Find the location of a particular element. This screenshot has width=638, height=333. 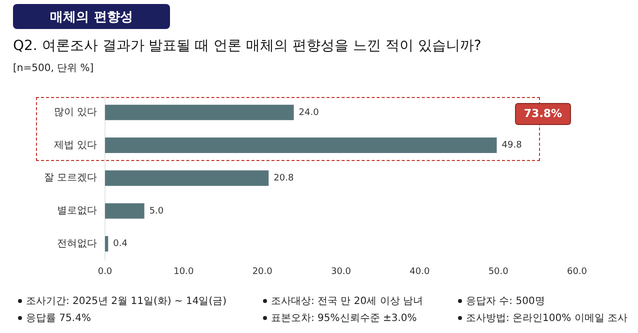

data-label: 49.8 is located at coordinates (512, 145).